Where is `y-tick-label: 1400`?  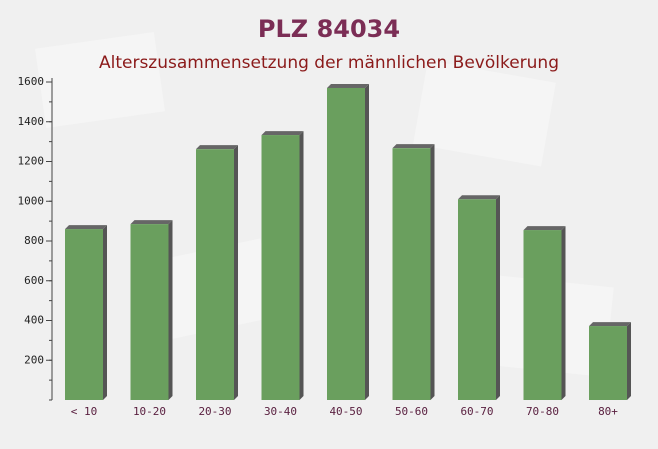 y-tick-label: 1400 is located at coordinates (31, 121).